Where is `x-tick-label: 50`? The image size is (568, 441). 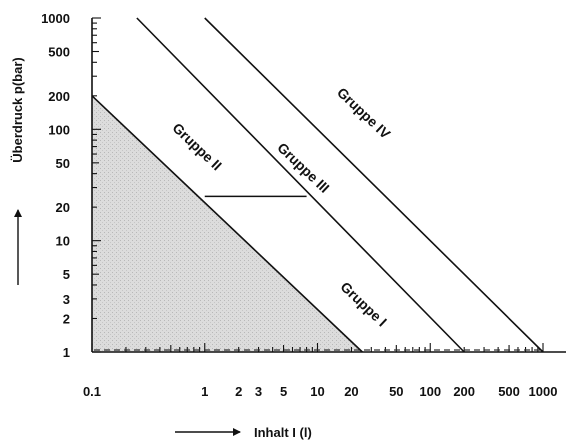 x-tick-label: 50 is located at coordinates (396, 391).